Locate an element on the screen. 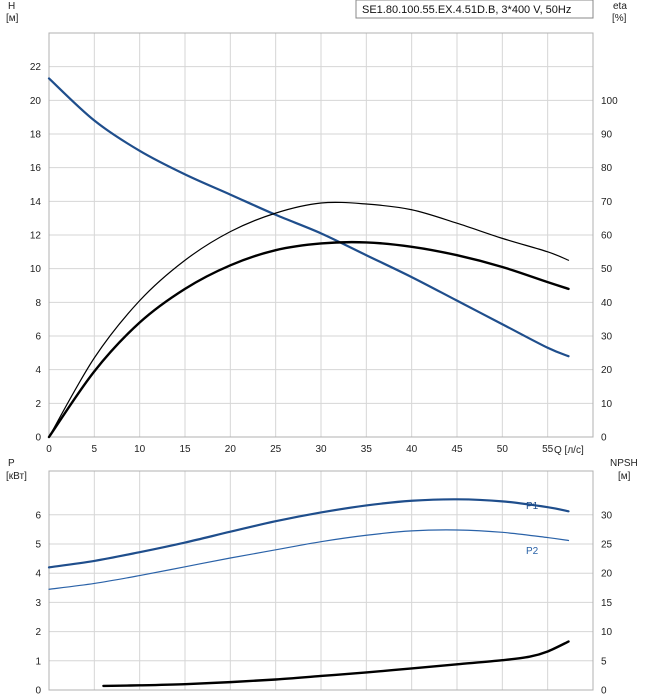 This screenshot has height=700, width=658. top-x-tick-label: 15 is located at coordinates (185, 449).